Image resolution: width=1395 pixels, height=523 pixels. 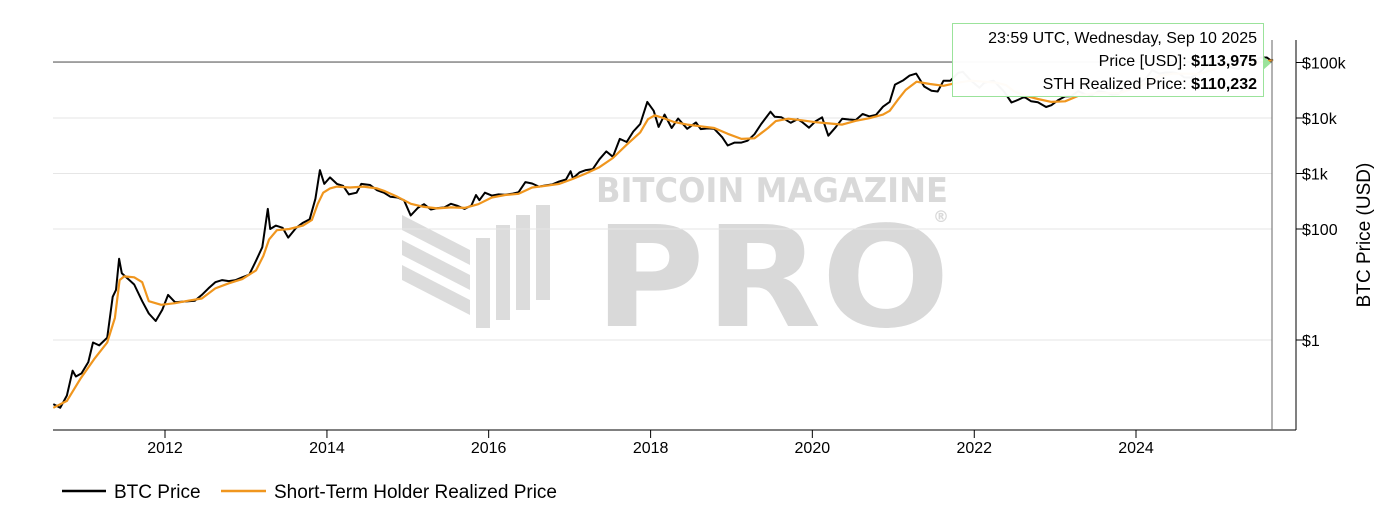 I want to click on tooltip-sth-row: STH Realized Price: $110,232, so click(x=1105, y=84).